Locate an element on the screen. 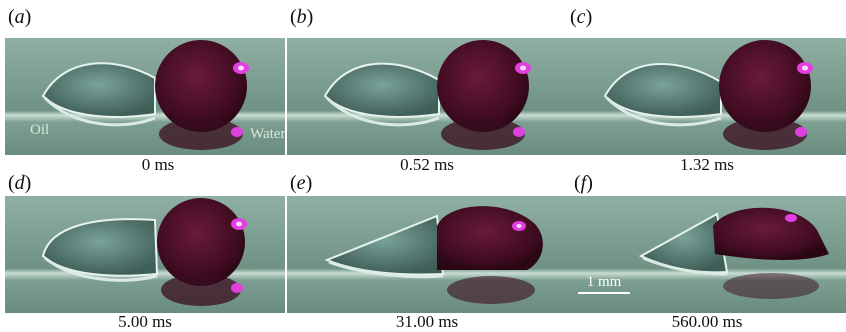 The image size is (846, 332). time-label-a: 0 ms is located at coordinates (158, 164).